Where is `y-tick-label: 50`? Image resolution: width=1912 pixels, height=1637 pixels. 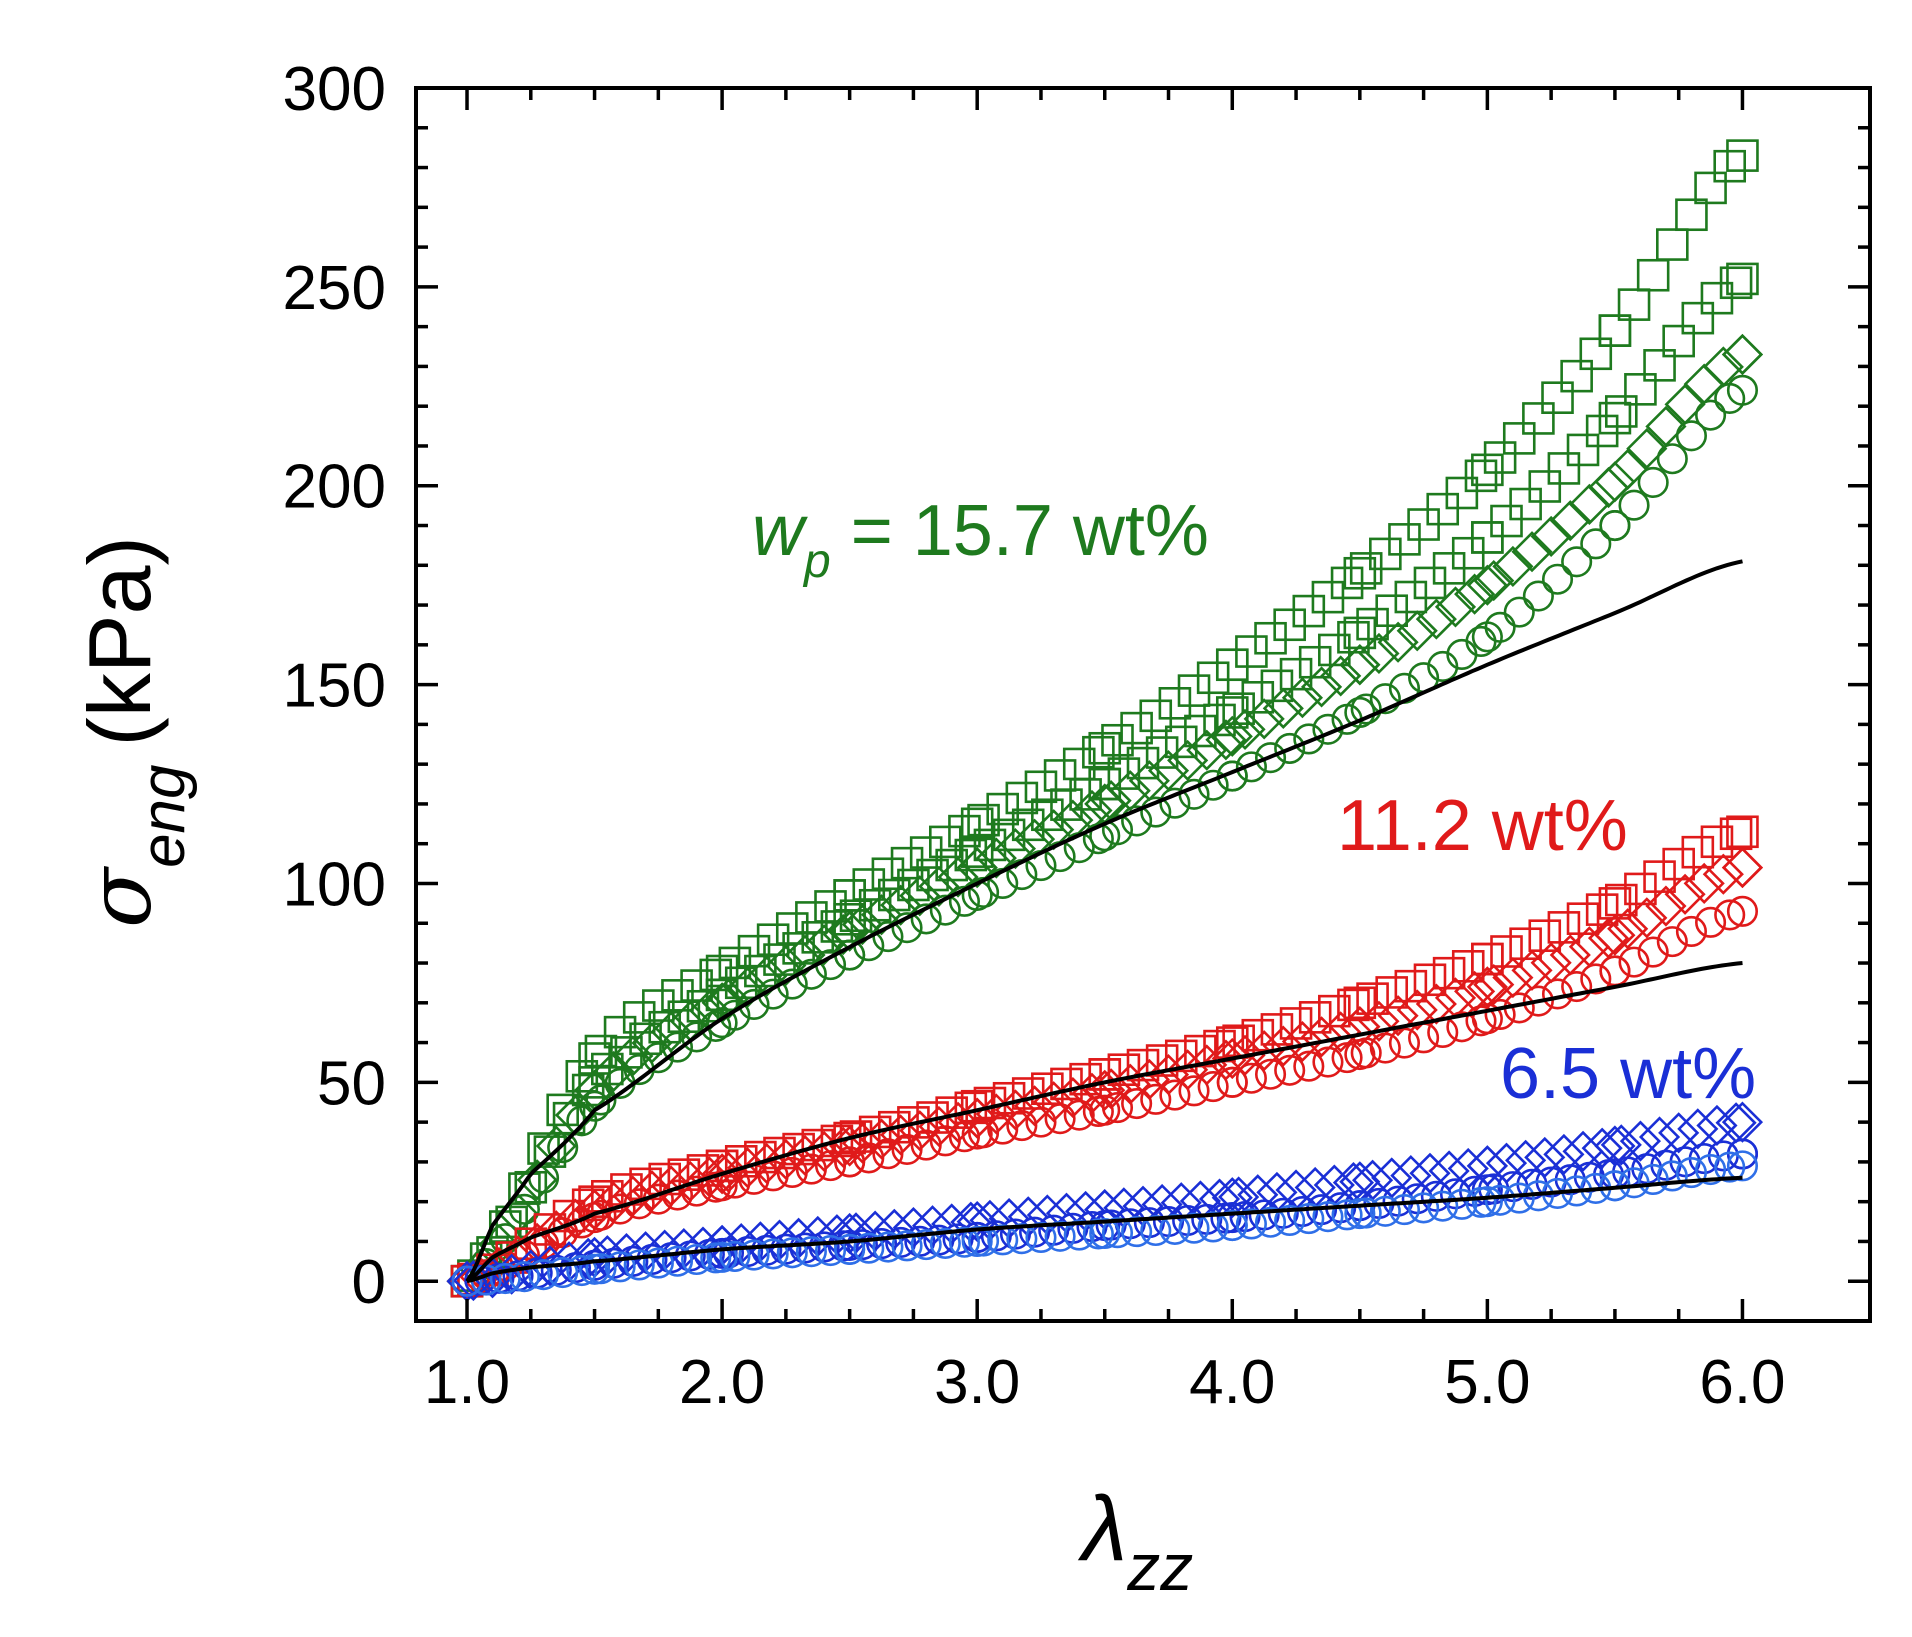 y-tick-label: 50 is located at coordinates (351, 1083).